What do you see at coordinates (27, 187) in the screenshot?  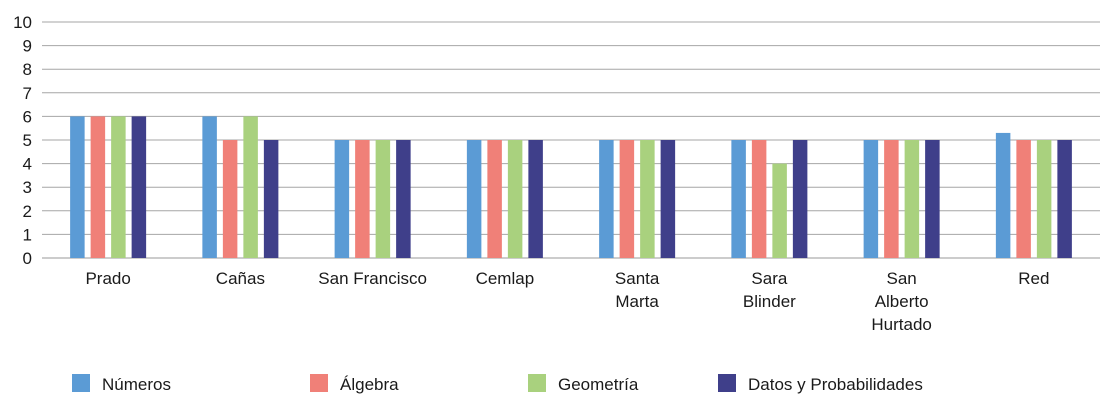 I see `y-tick-label: 3` at bounding box center [27, 187].